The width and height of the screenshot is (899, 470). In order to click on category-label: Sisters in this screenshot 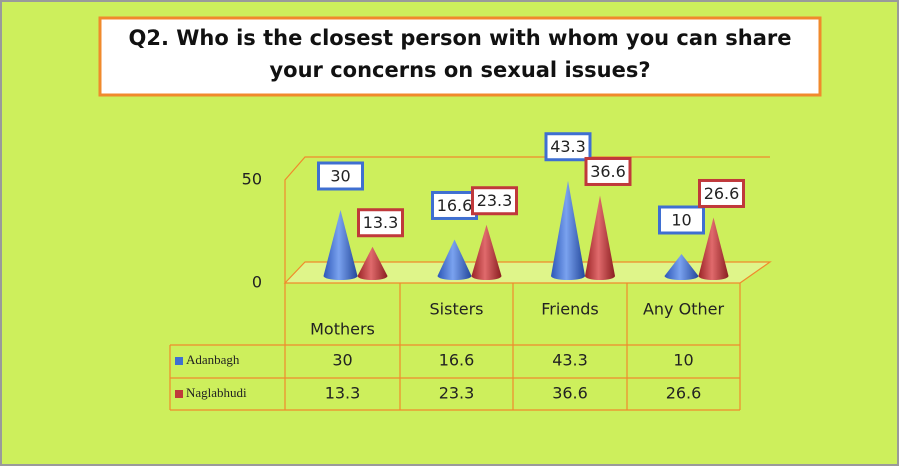, I will do `click(457, 309)`.